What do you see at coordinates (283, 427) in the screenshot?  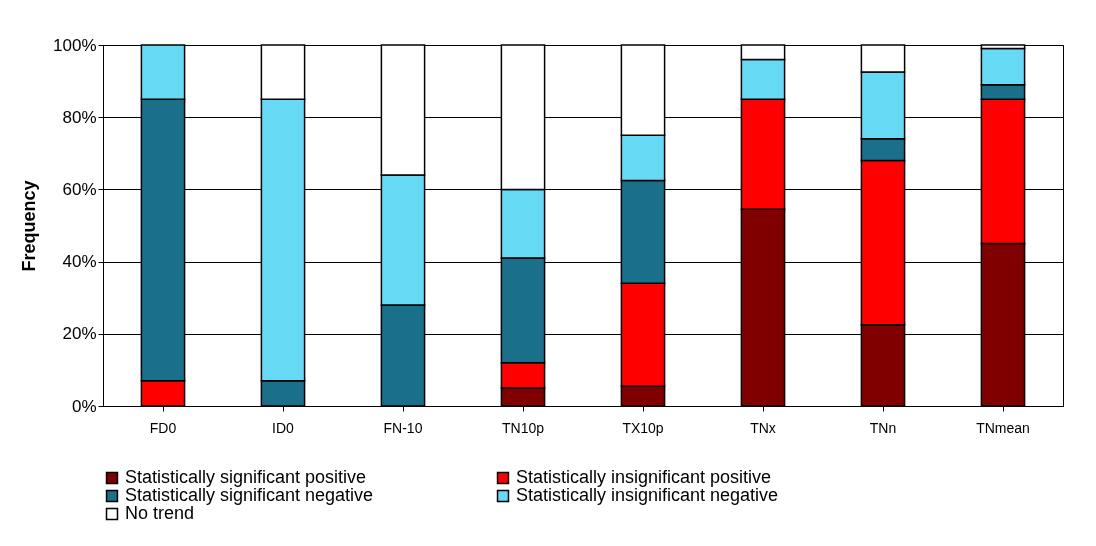 I see `x-tick-label: ID0` at bounding box center [283, 427].